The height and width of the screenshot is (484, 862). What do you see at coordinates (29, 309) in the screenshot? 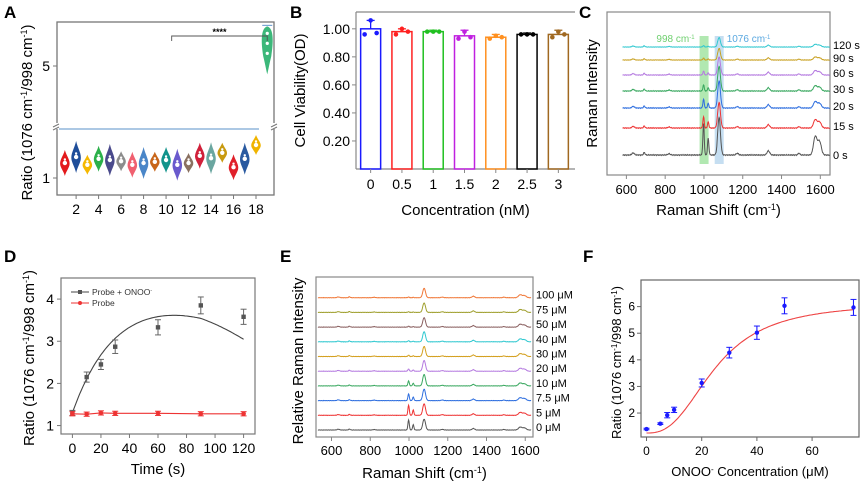
I see `y-axis-label-part: /998 cm` at bounding box center [29, 309].